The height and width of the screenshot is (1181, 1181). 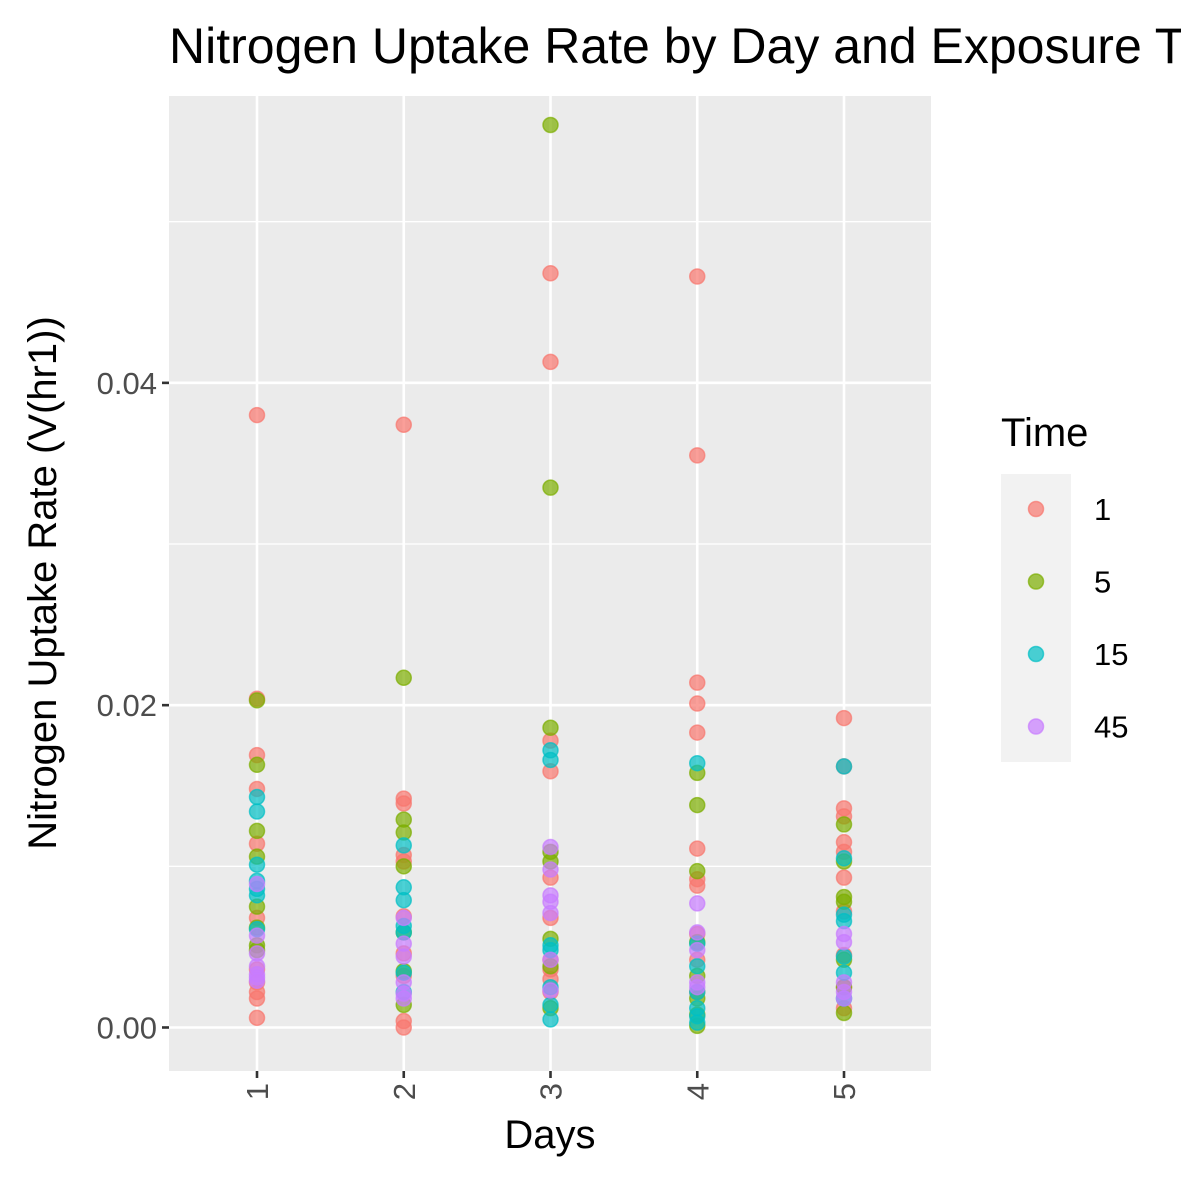 I want to click on x-tick-label: 5, so click(x=844, y=1091).